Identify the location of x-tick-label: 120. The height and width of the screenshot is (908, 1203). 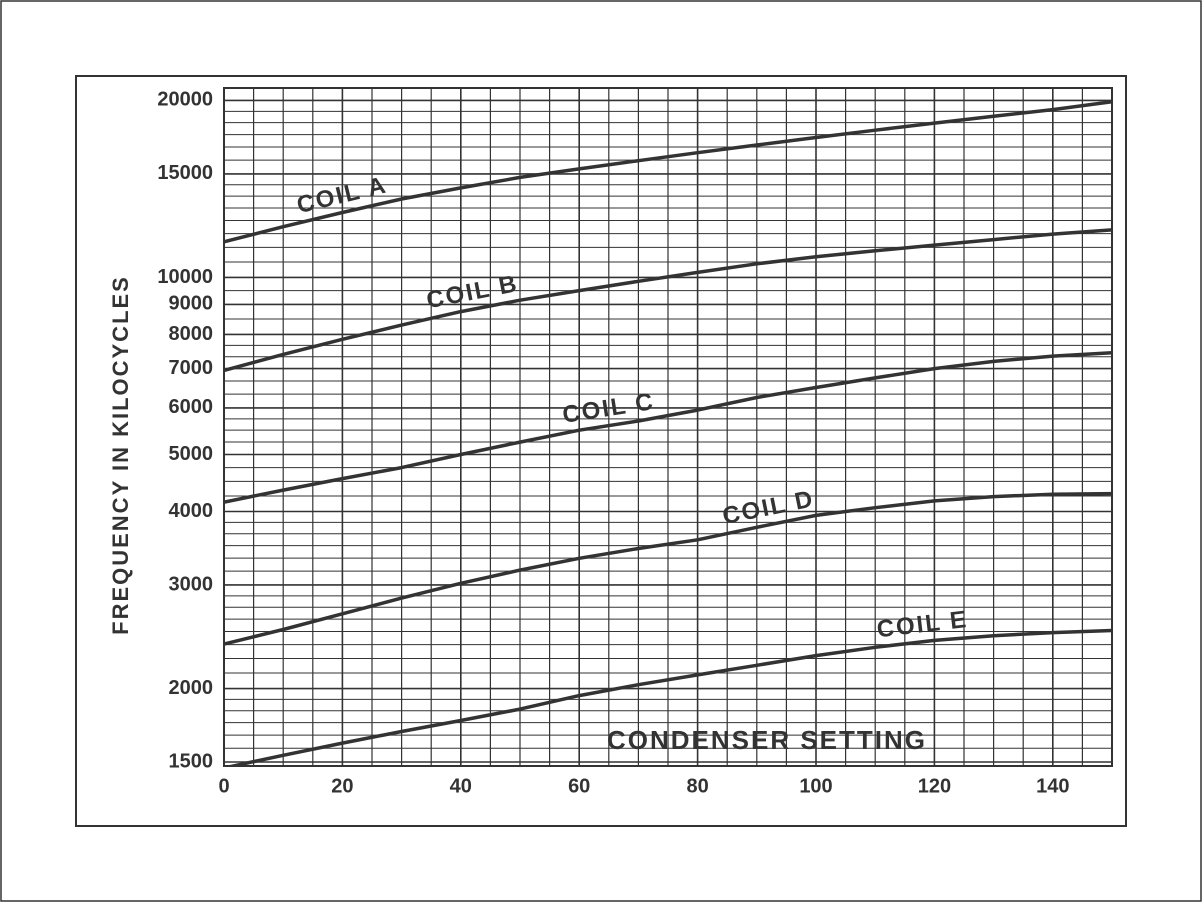
(934, 786).